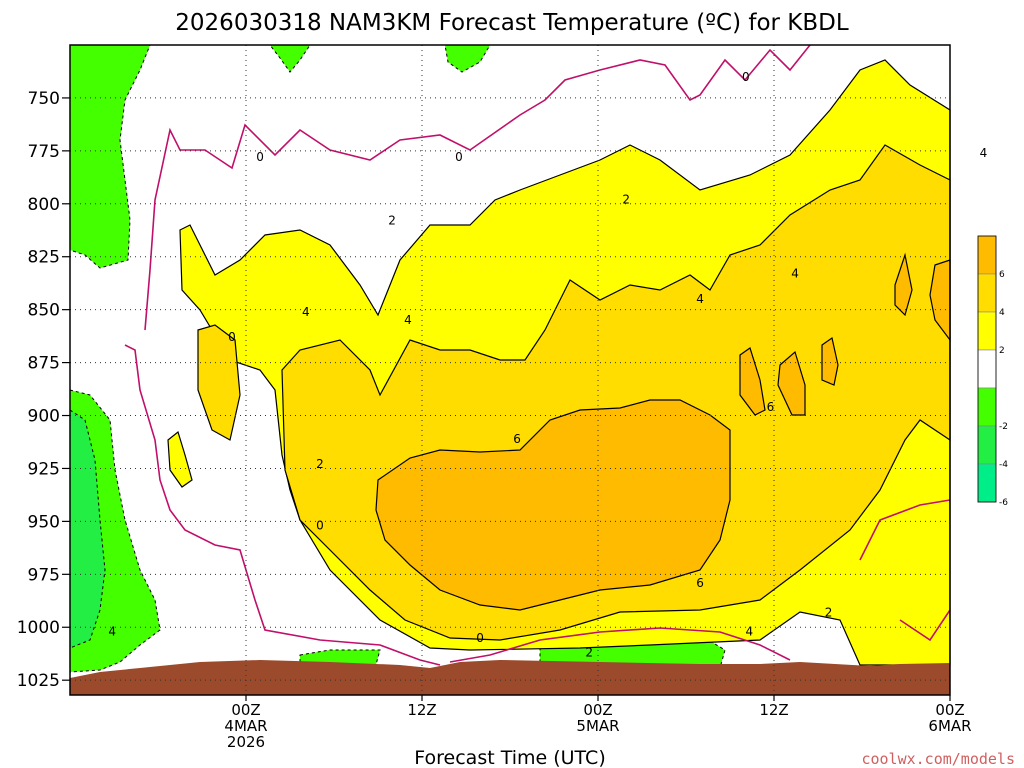 The height and width of the screenshot is (768, 1024). Describe the element at coordinates (509, 757) in the screenshot. I see `x-axis-label: Forecast Time (UTC)` at that location.